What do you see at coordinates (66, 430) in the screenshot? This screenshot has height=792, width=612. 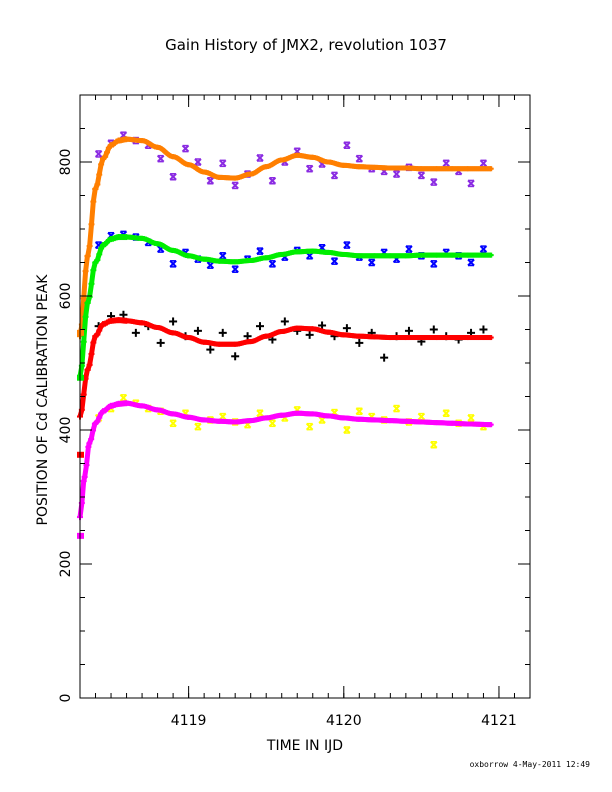 I see `y-tick-label: 400` at bounding box center [66, 430].